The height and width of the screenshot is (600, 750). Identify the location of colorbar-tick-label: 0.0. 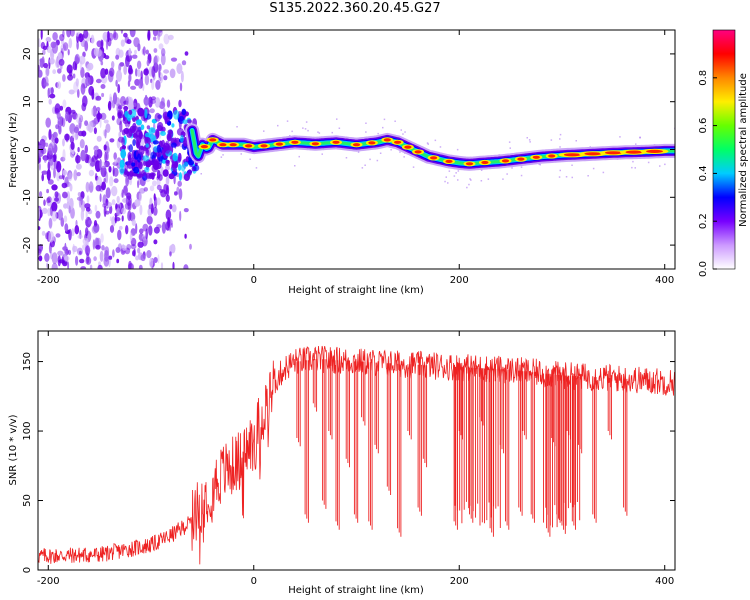
(703, 269).